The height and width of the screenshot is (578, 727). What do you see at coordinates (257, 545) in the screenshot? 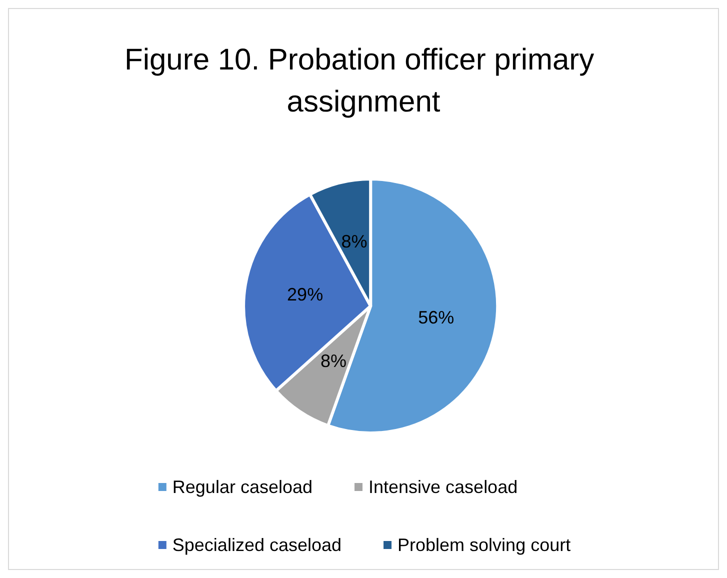
I see `legend-label: Specialized caseload` at bounding box center [257, 545].